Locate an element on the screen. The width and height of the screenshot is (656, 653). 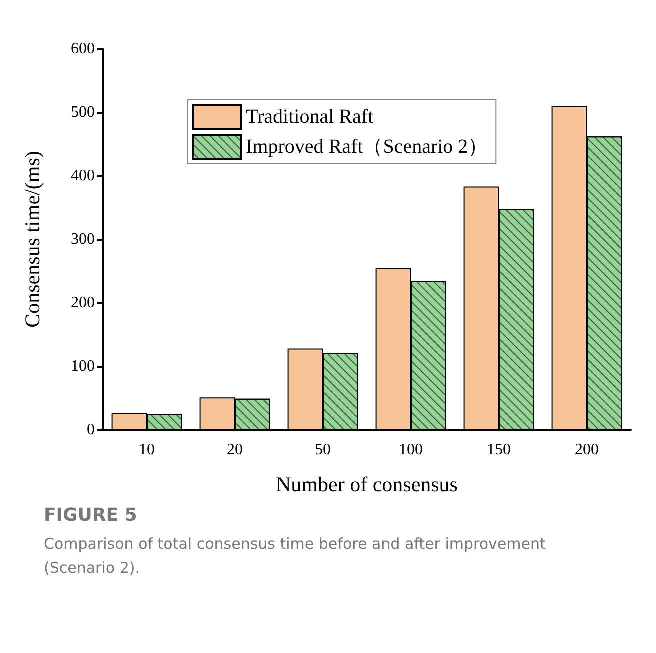
y-tick-label: 400 is located at coordinates (83, 176).